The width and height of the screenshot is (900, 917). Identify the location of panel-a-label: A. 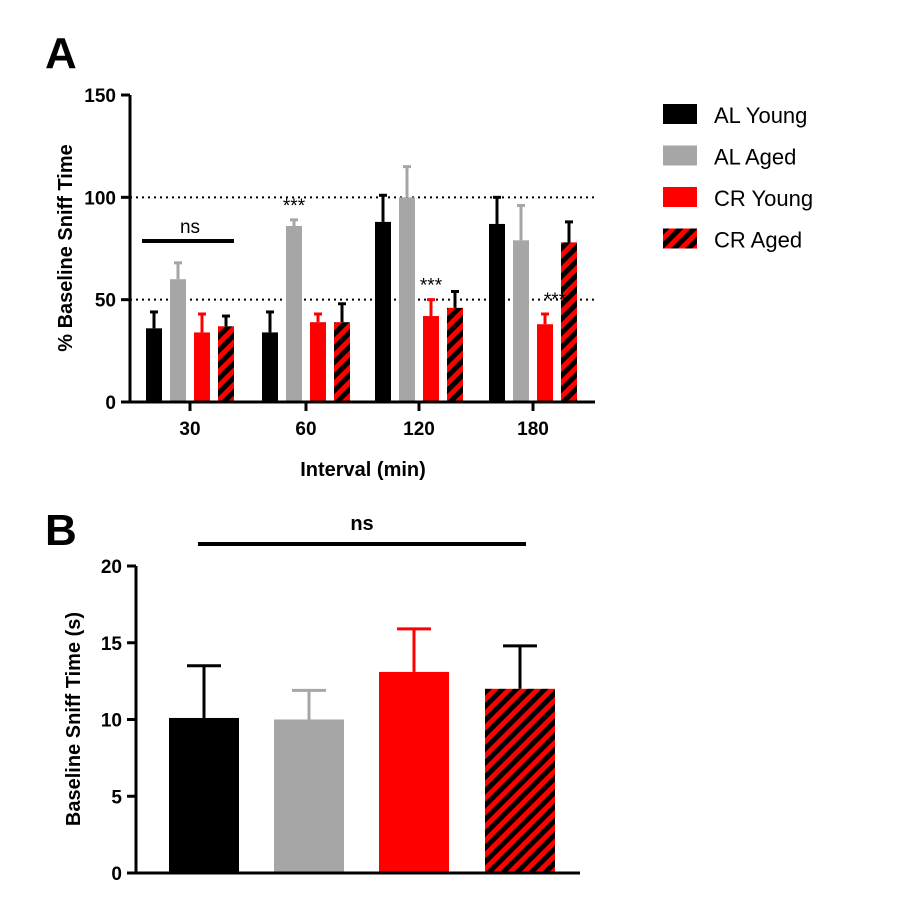
(61, 53).